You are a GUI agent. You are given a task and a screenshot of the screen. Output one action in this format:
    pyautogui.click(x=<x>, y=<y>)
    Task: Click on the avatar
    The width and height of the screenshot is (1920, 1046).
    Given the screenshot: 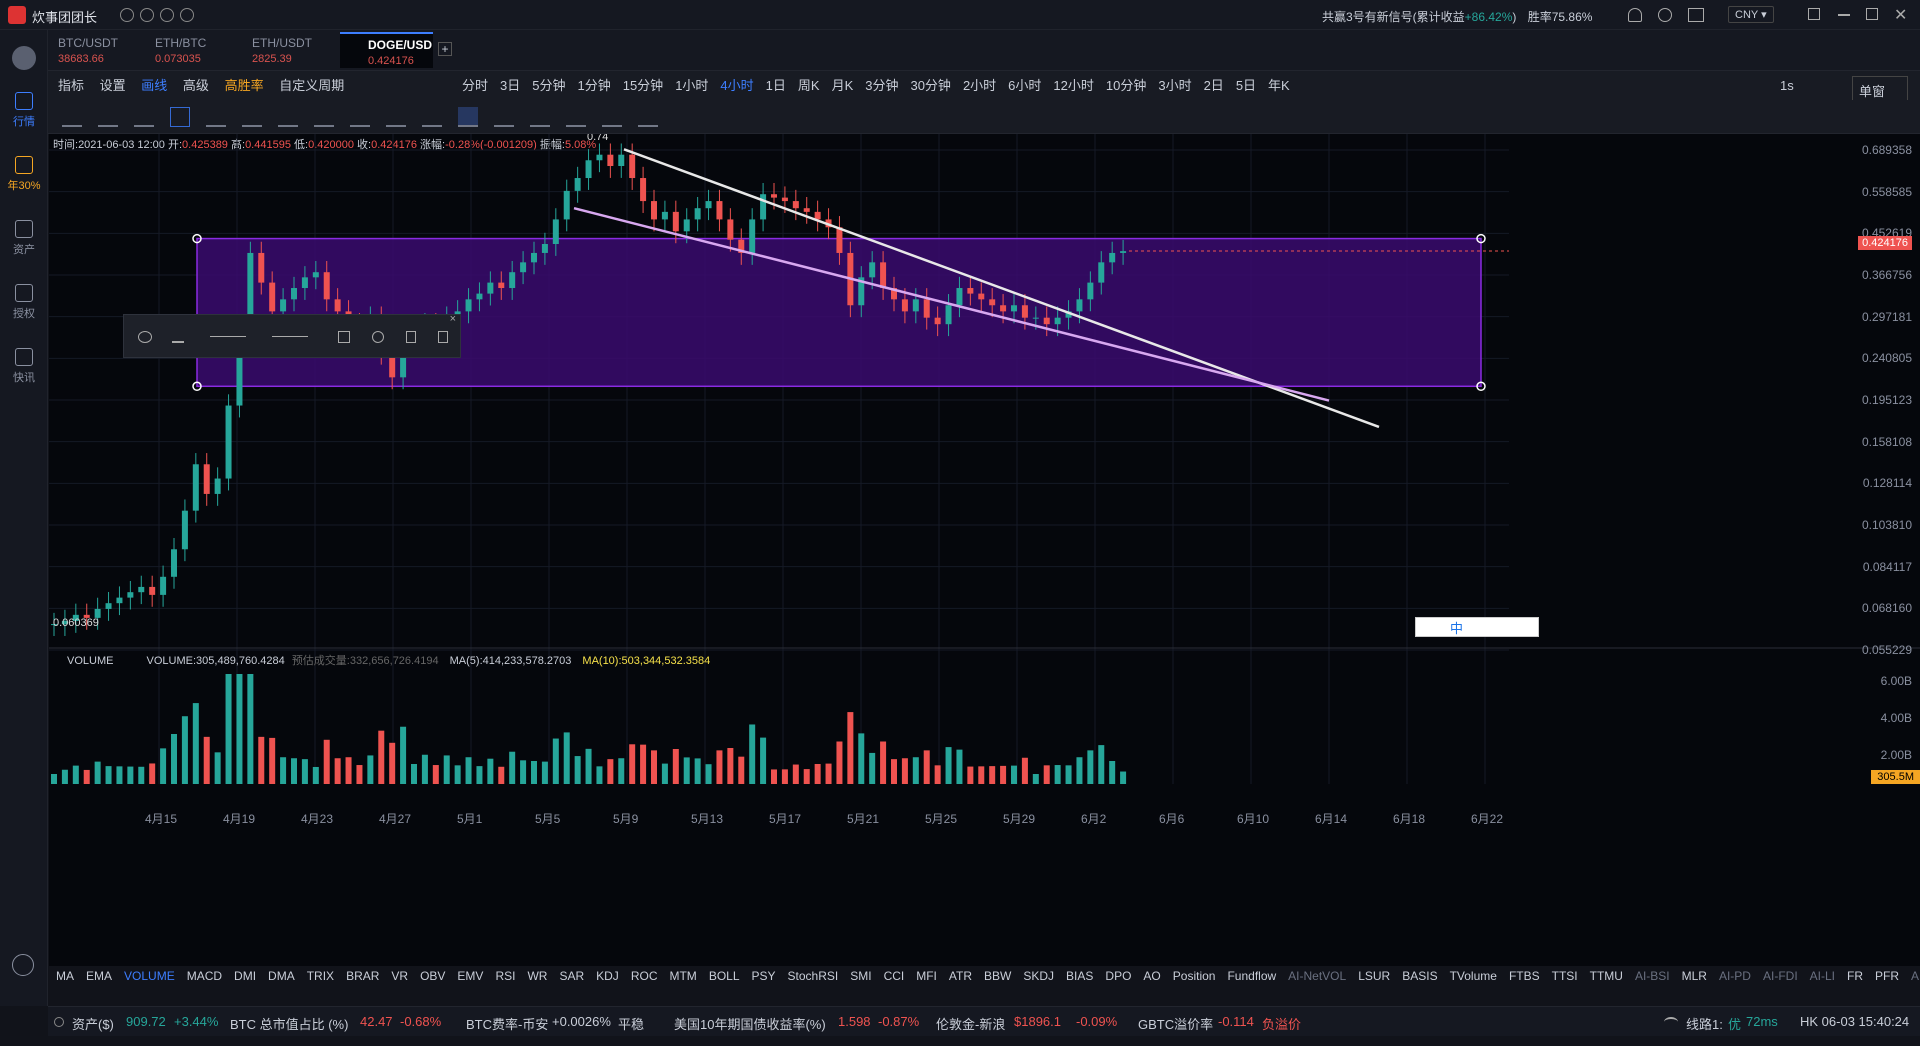 What is the action you would take?
    pyautogui.click(x=17, y=15)
    